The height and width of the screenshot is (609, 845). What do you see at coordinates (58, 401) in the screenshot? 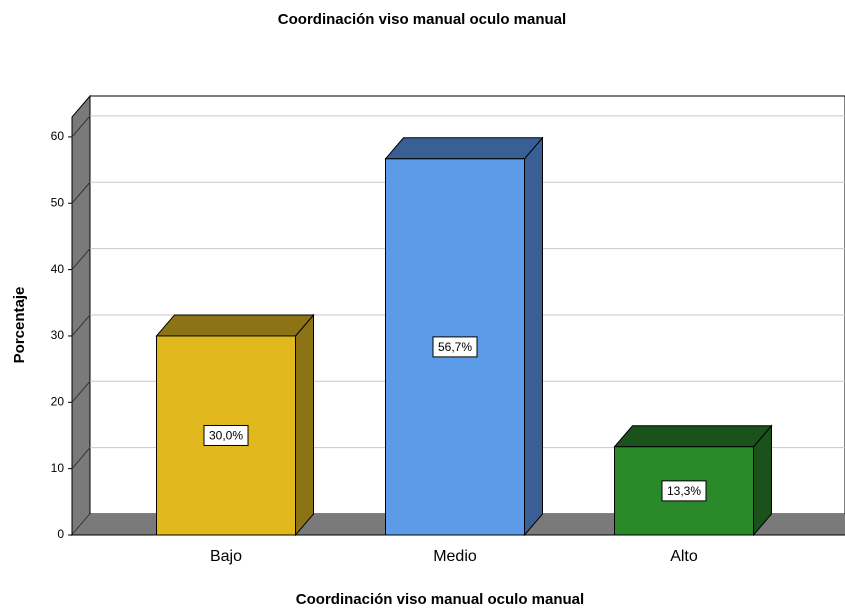
I see `y-tick-label: 20` at bounding box center [58, 401].